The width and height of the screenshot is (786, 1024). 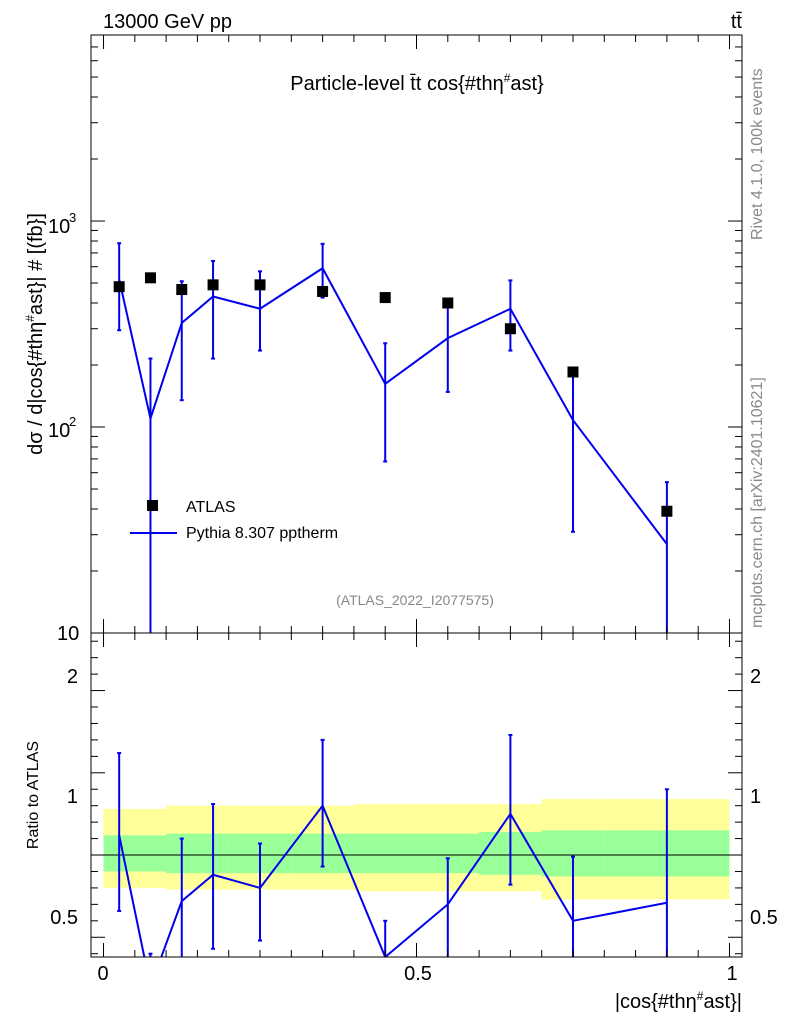 What do you see at coordinates (35, 334) in the screenshot?
I see `main-y-axis-label: dσ / d|cos{#thη#ast}| # [(fb}]` at bounding box center [35, 334].